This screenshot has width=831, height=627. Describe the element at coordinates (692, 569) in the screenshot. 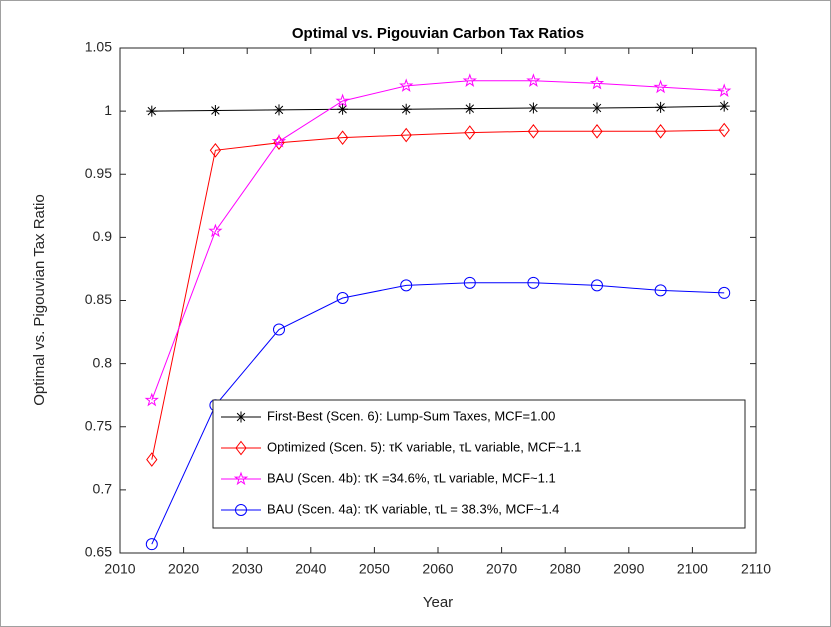

I see `x-tick-label: 2100` at that location.